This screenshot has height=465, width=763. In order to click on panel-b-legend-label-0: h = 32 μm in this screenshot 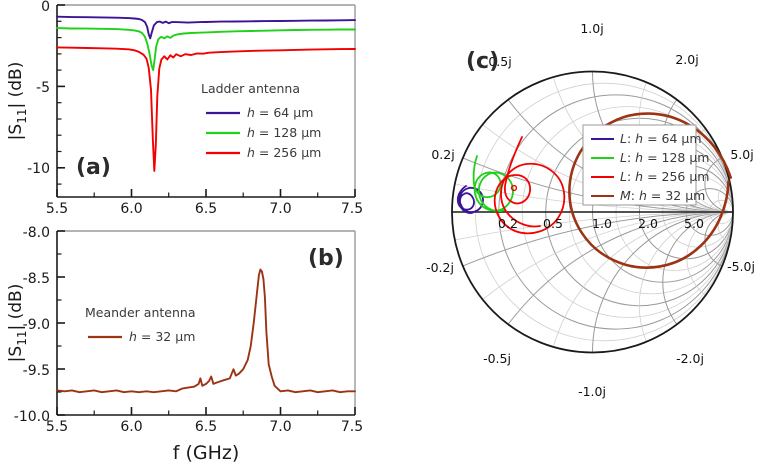, I will do `click(162, 336)`.